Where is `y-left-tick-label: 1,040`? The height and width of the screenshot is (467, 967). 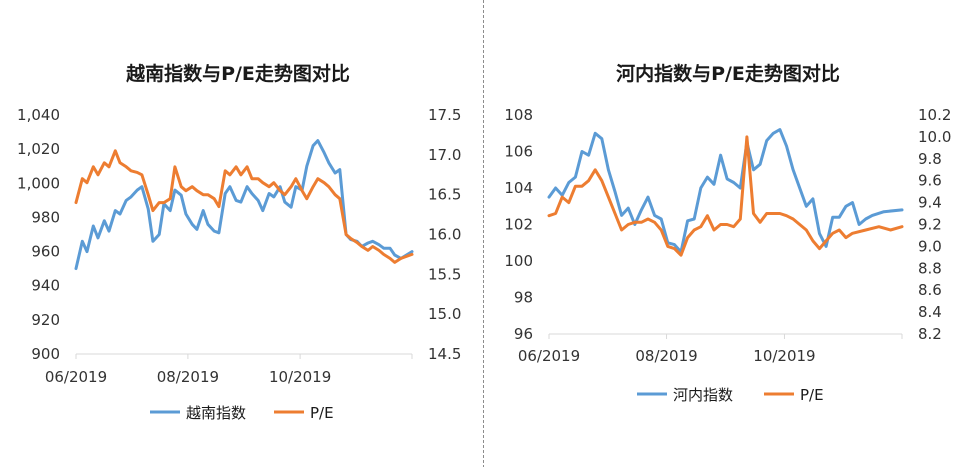 y-left-tick-label: 1,040 is located at coordinates (38, 115).